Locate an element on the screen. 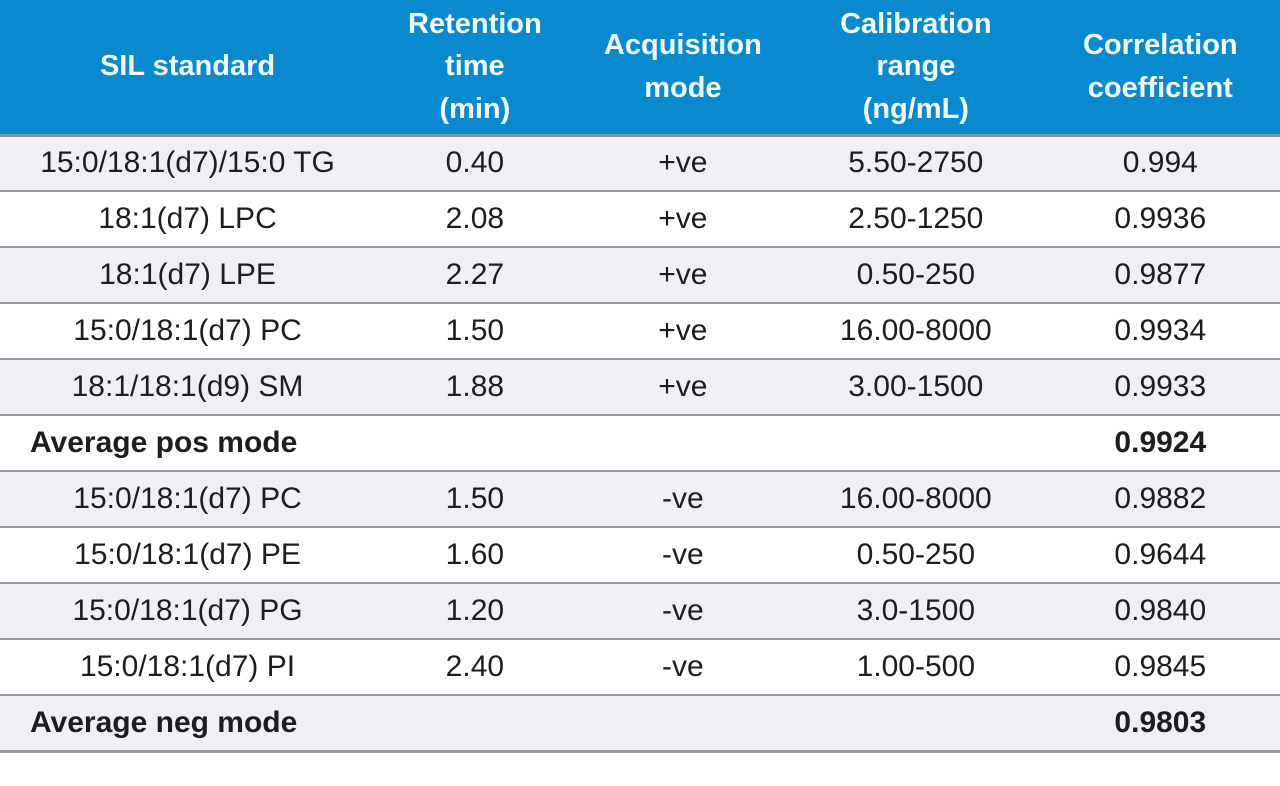 The height and width of the screenshot is (786, 1280). header-cell-acquisition-mode: Acquisition mode is located at coordinates (683, 68).